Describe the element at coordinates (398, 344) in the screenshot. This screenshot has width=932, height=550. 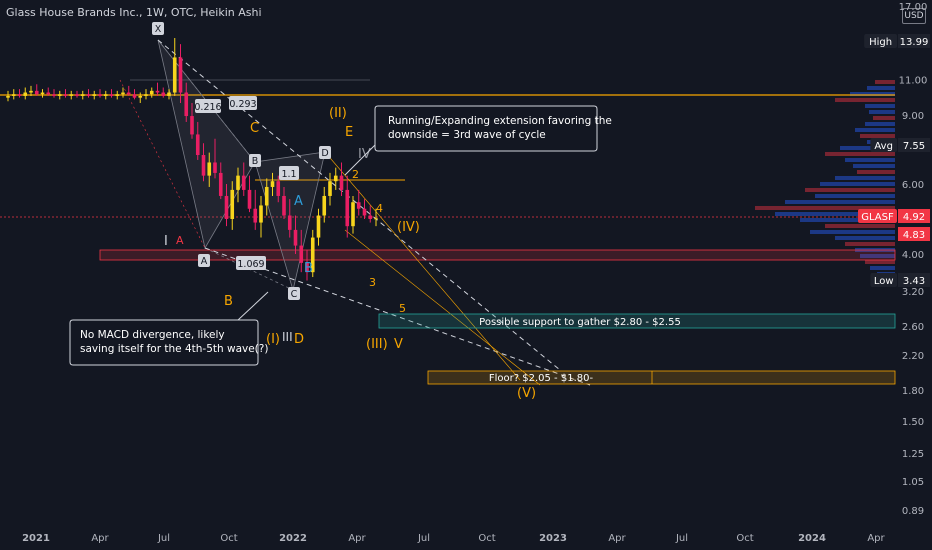
I see `wave-label: V` at that location.